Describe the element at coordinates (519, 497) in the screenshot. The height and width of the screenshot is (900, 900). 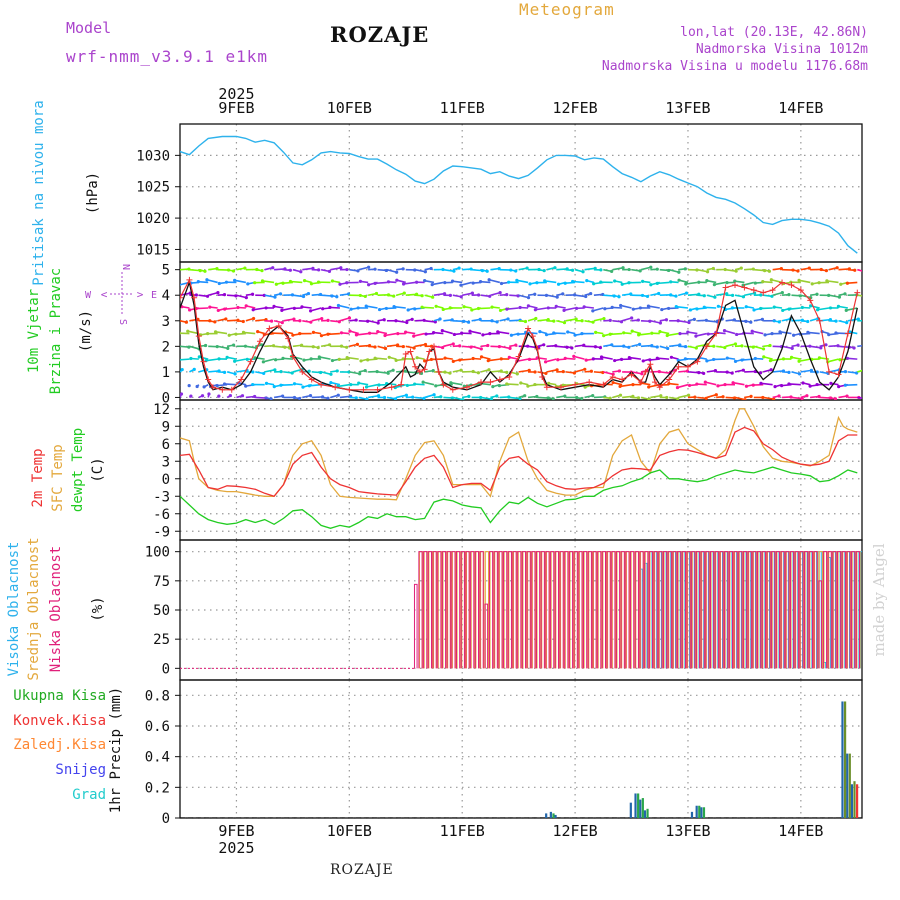
I see `dewpoint-line` at that location.